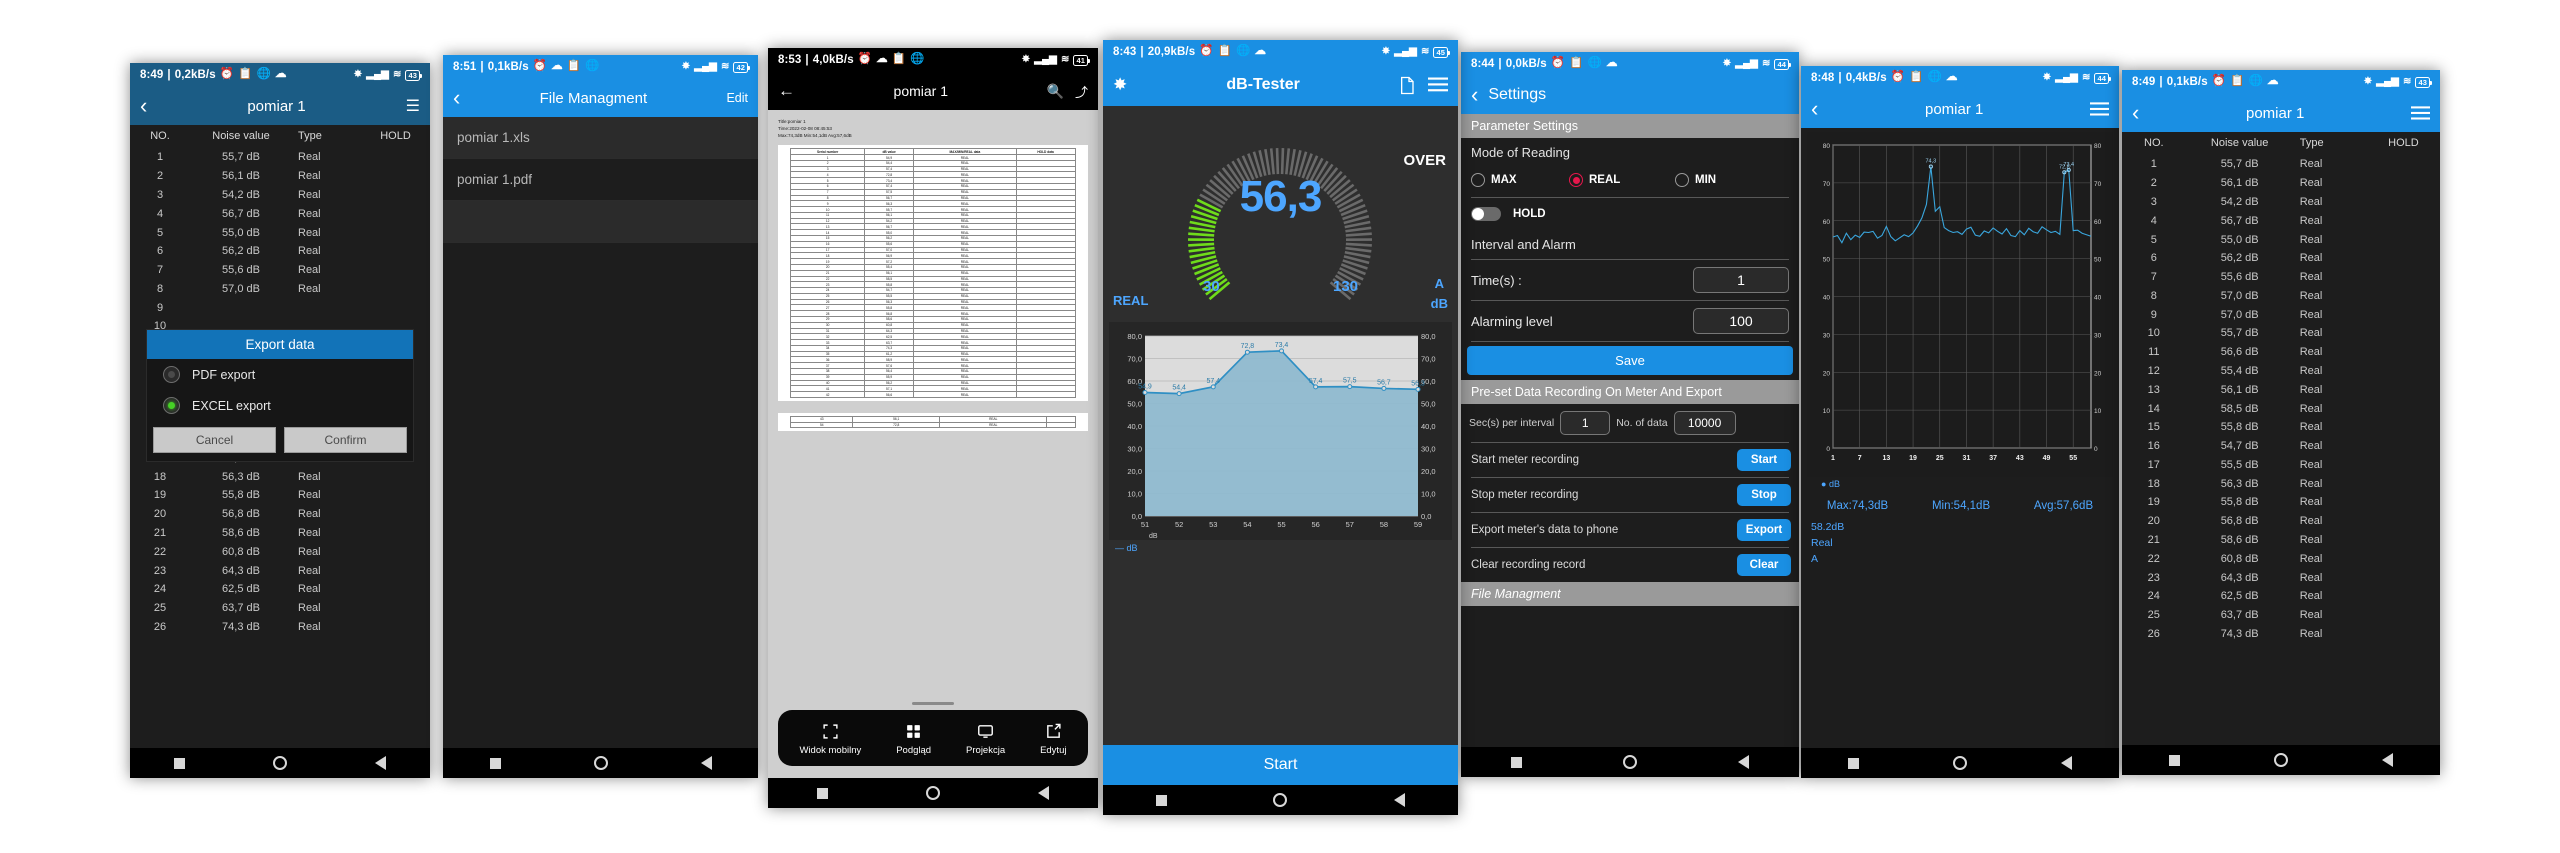  I want to click on time-input: 1, so click(1741, 280).